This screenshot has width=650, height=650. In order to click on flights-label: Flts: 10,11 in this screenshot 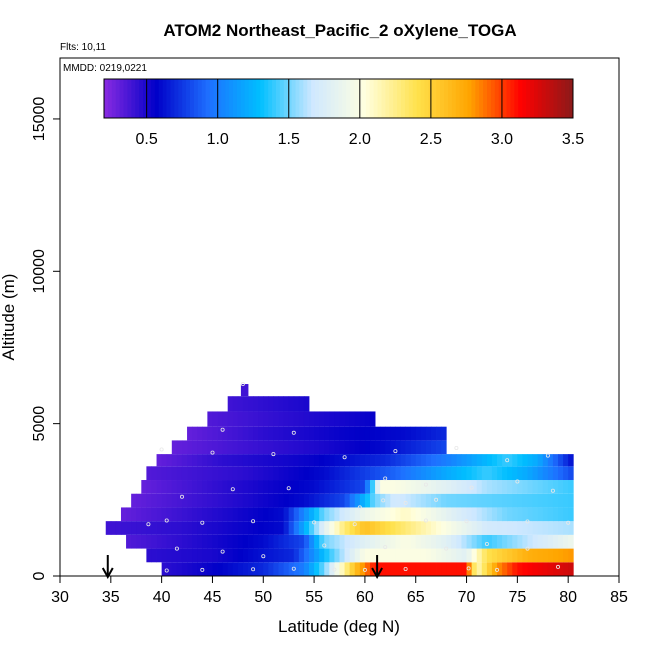, I will do `click(83, 47)`.